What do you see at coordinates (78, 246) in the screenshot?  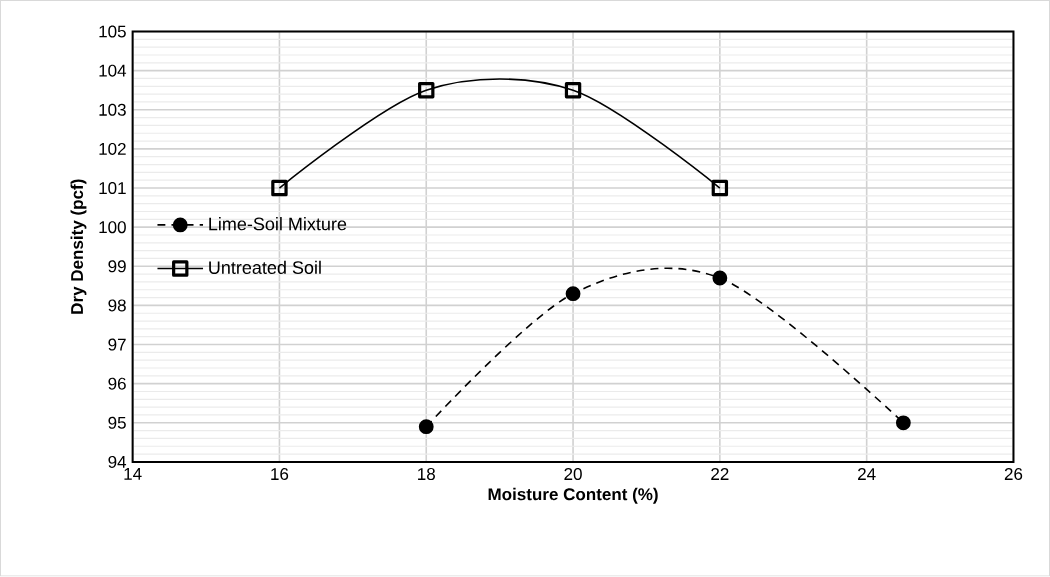 I see `y-axis-title: Dry Density (pcf)` at bounding box center [78, 246].